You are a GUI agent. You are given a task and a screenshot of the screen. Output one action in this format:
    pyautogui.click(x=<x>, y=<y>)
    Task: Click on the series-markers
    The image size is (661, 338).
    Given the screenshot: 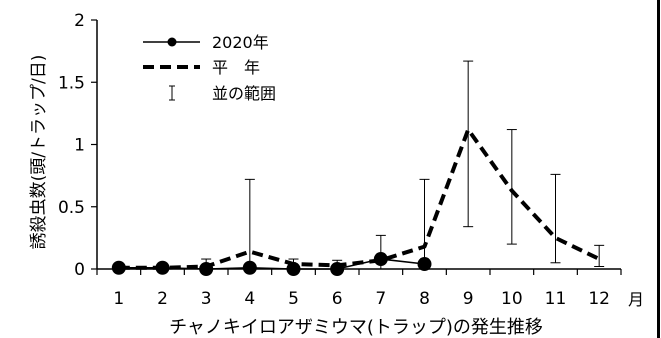 What is the action you would take?
    pyautogui.click(x=271, y=264)
    